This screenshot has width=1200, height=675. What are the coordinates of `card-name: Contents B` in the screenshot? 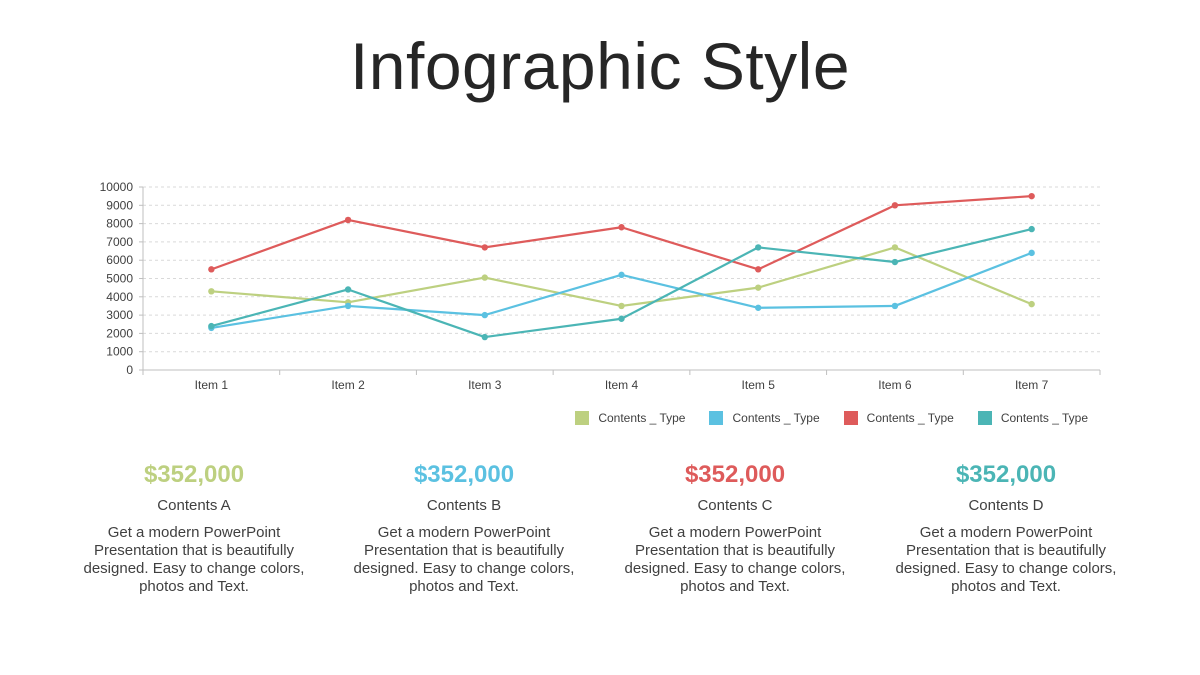 It's located at (464, 505).